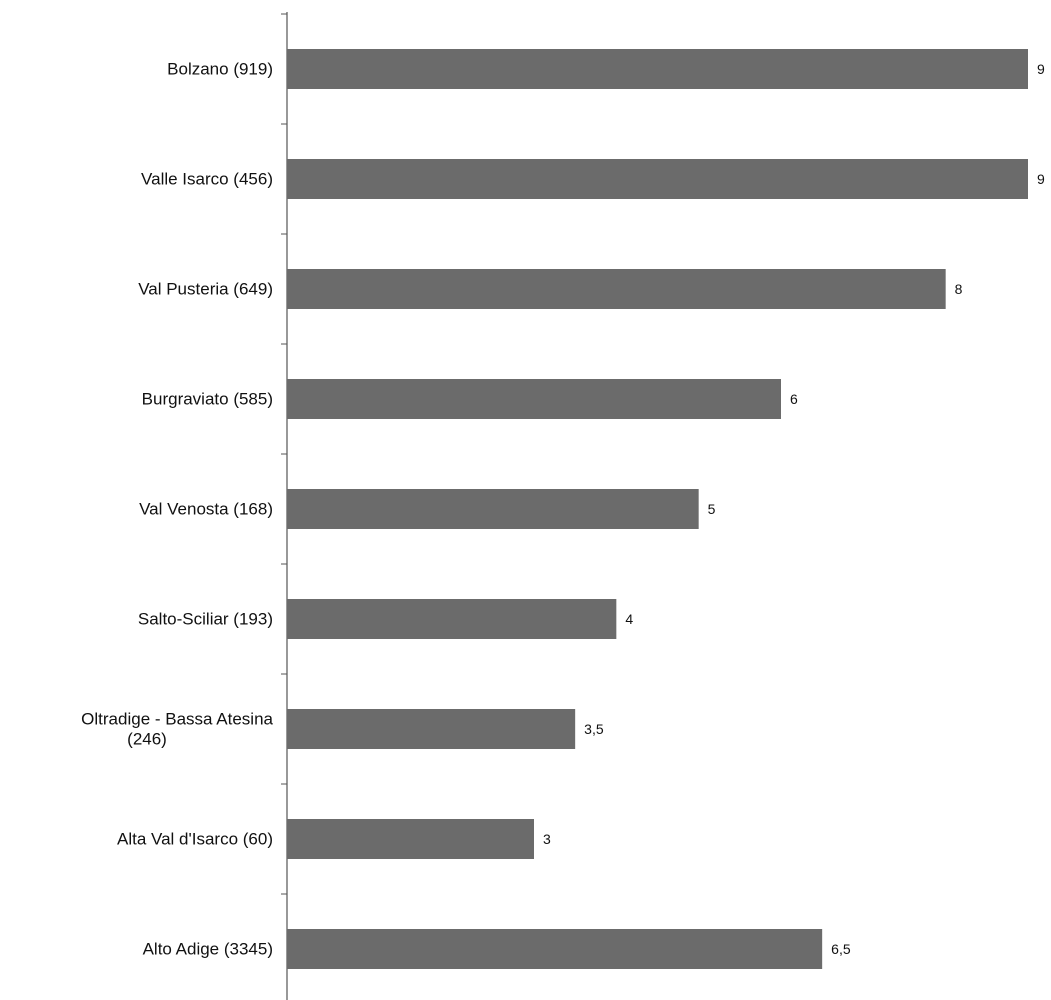 This screenshot has width=1051, height=1000. What do you see at coordinates (208, 949) in the screenshot?
I see `category-label: Alto Adige (3345)` at bounding box center [208, 949].